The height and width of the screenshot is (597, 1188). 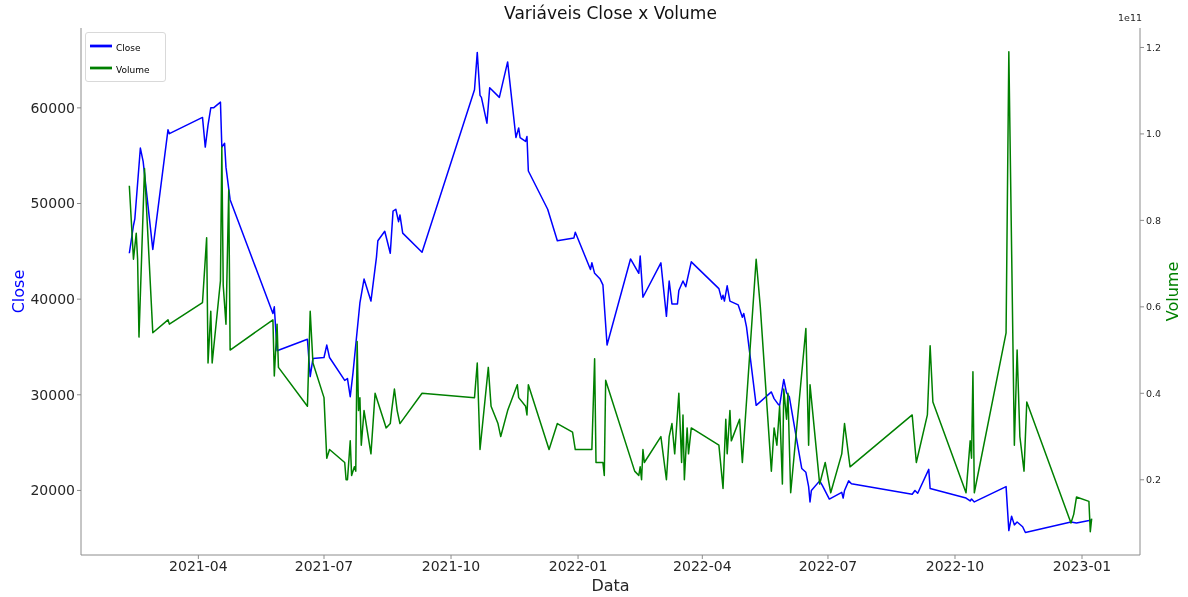 I want to click on y-tick-label: 40000, so click(x=52, y=299).